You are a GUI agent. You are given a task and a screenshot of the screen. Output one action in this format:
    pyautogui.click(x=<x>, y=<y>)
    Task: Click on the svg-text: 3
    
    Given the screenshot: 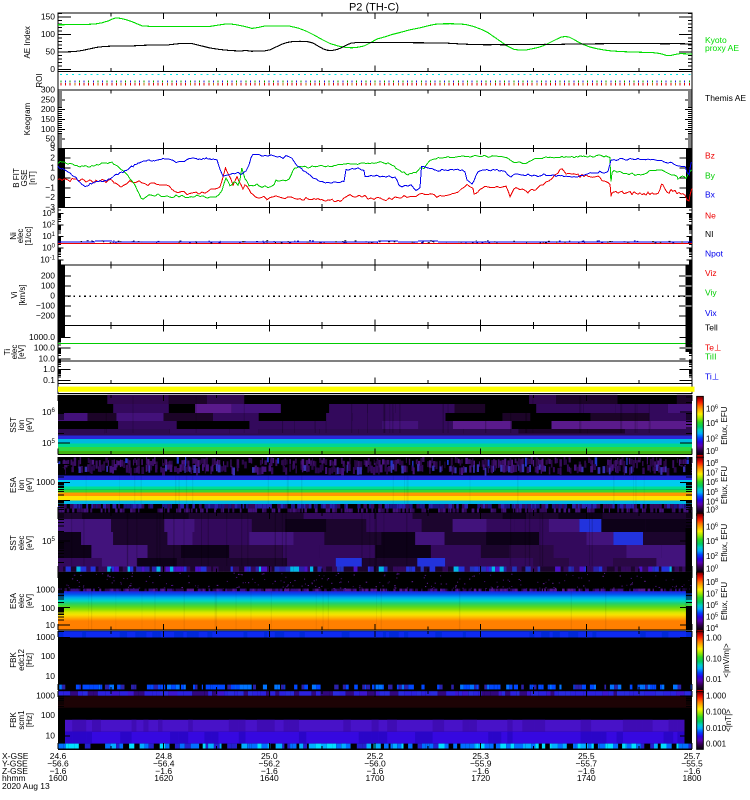 What is the action you would take?
    pyautogui.click(x=52, y=148)
    